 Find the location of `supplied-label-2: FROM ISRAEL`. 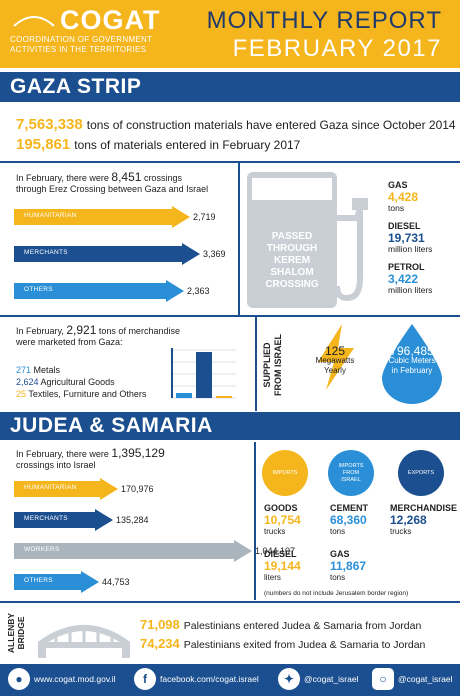

supplied-label-2: FROM ISRAEL is located at coordinates (278, 365).